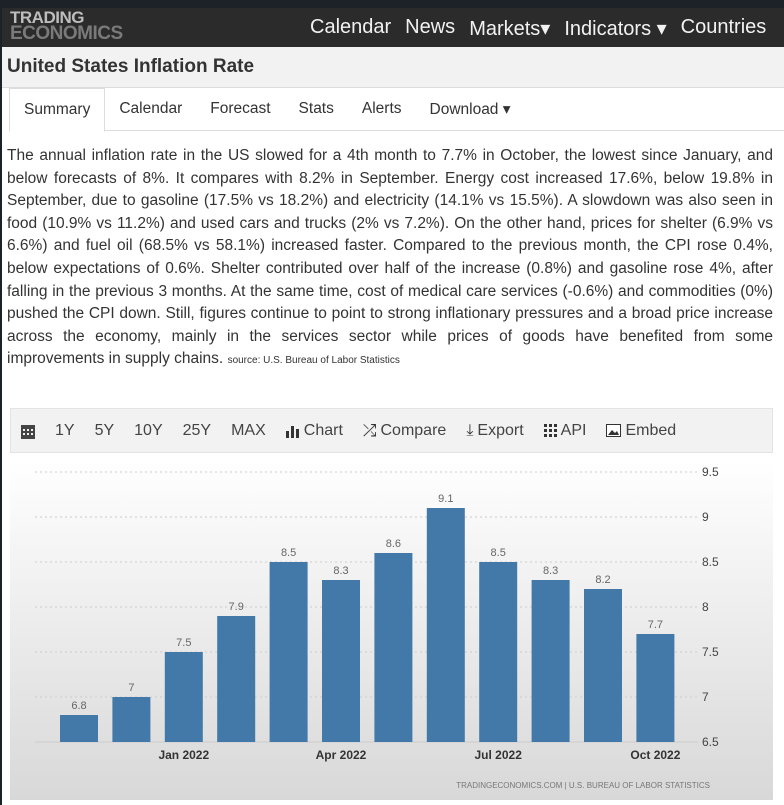  What do you see at coordinates (651, 430) in the screenshot?
I see `embed-label: Embed` at bounding box center [651, 430].